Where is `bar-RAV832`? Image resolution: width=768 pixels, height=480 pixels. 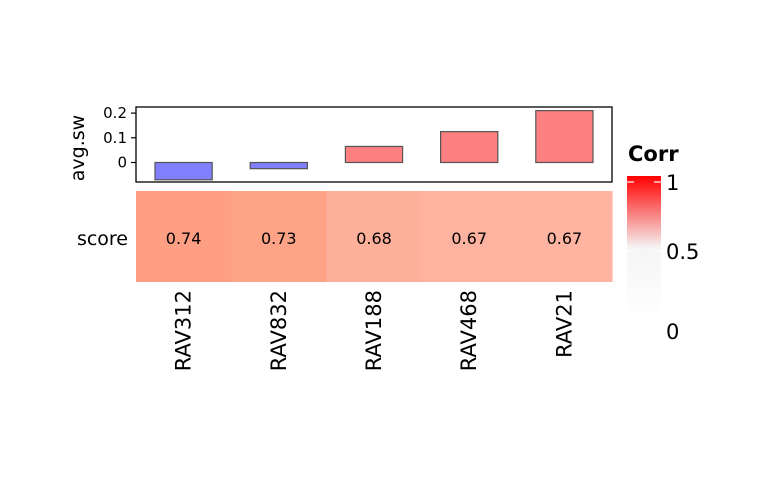
bar-RAV832 is located at coordinates (278, 165).